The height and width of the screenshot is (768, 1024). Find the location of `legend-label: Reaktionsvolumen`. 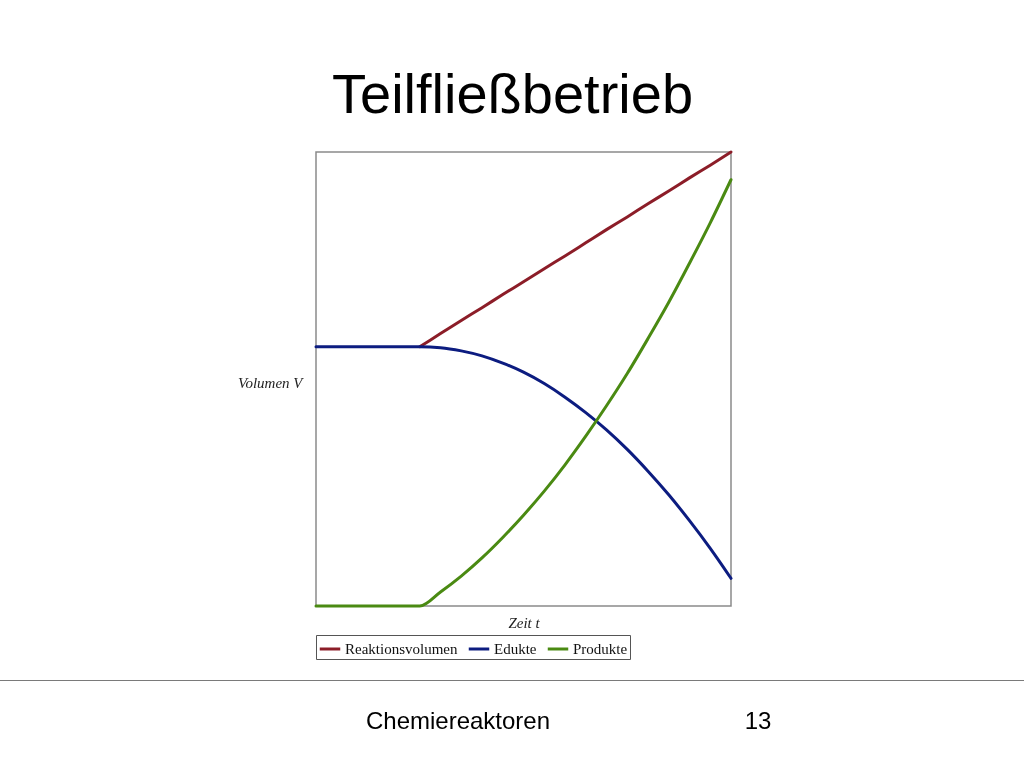

legend-label: Reaktionsvolumen is located at coordinates (401, 649).